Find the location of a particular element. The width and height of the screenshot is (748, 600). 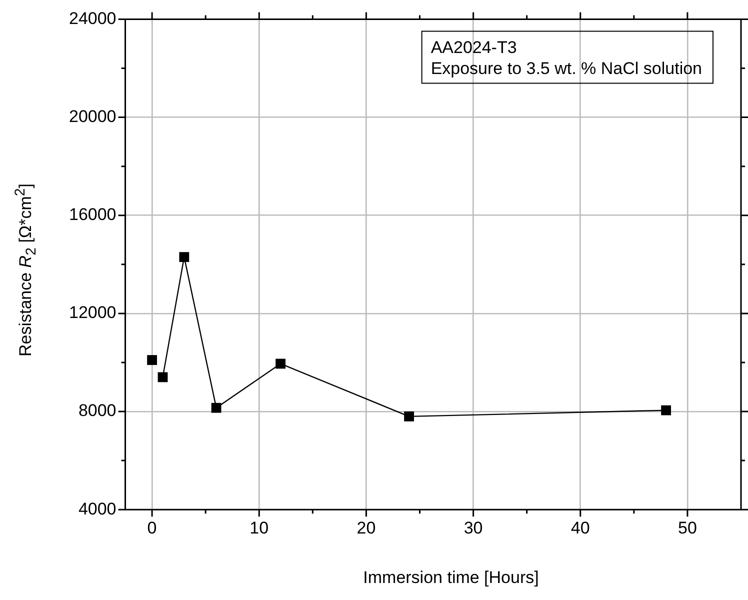

y-tick-label: 20000 is located at coordinates (92, 116).